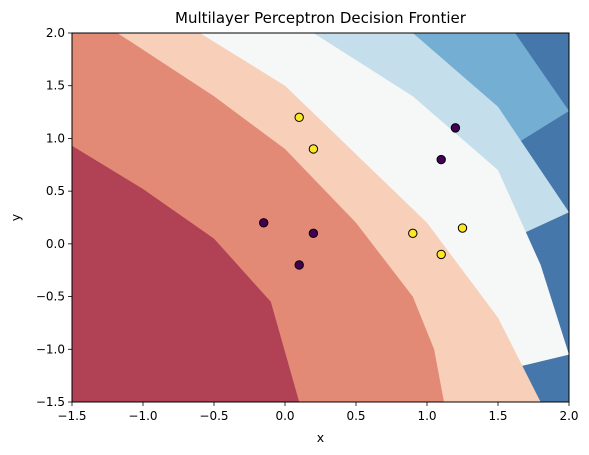  I want to click on x-tick-label: 0.5, so click(355, 416).